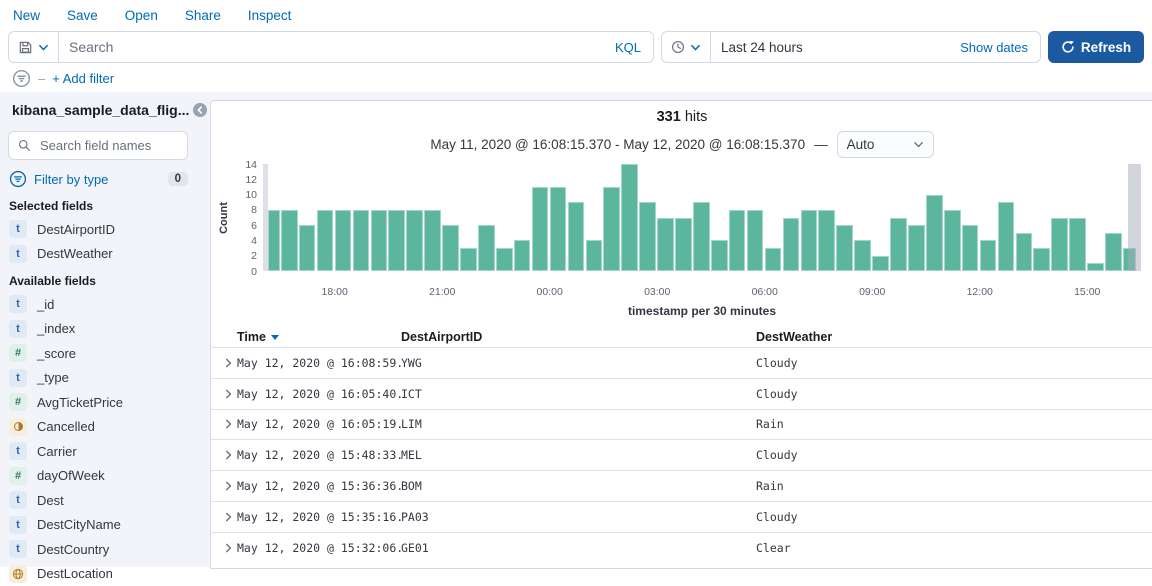 This screenshot has width=1152, height=586. I want to click on field-item-dayofweek: #dayOfWeek, so click(105, 476).